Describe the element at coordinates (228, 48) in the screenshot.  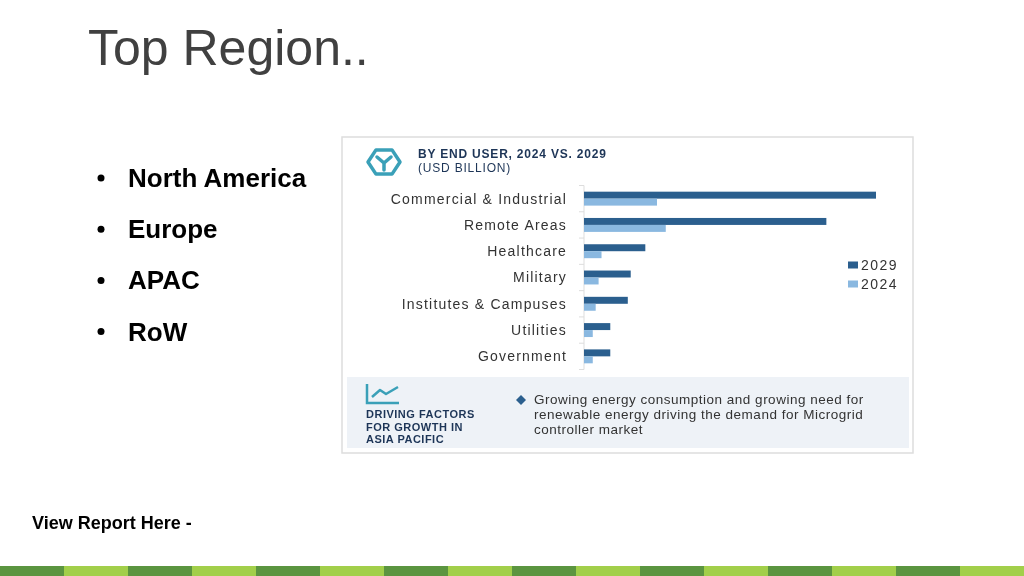
I see `text: Top Region..` at that location.